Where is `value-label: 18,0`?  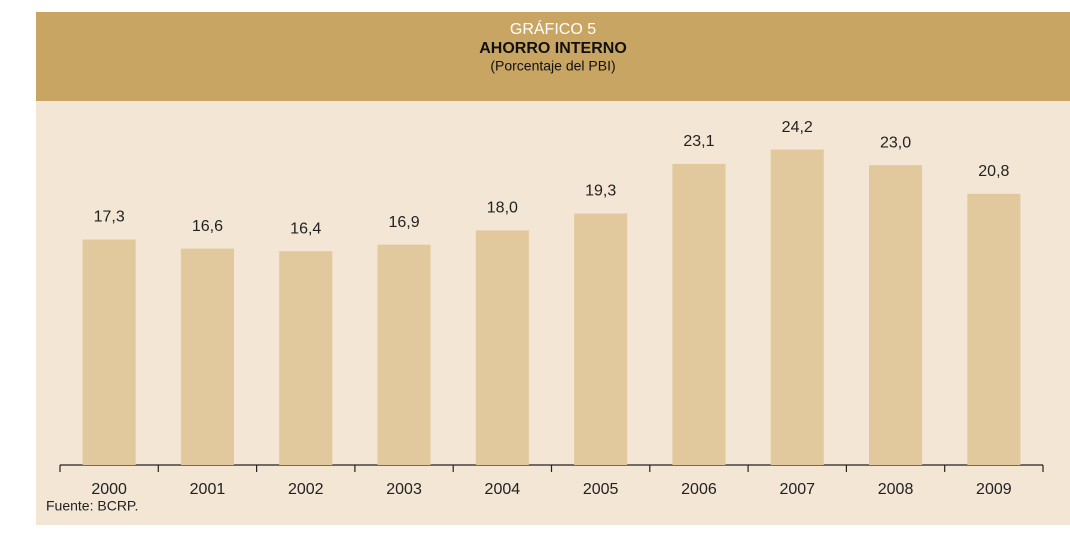 value-label: 18,0 is located at coordinates (502, 208).